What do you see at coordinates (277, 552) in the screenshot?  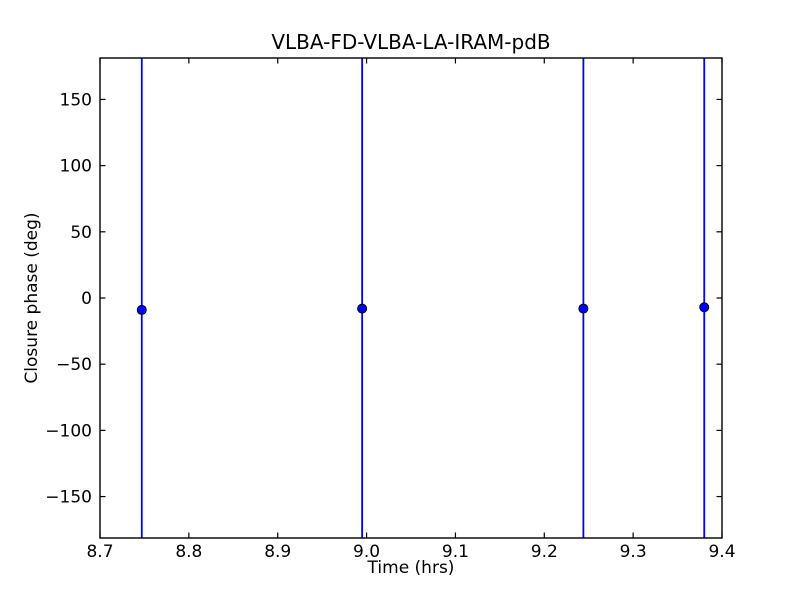 I see `x-tick-label: 8.9` at bounding box center [277, 552].